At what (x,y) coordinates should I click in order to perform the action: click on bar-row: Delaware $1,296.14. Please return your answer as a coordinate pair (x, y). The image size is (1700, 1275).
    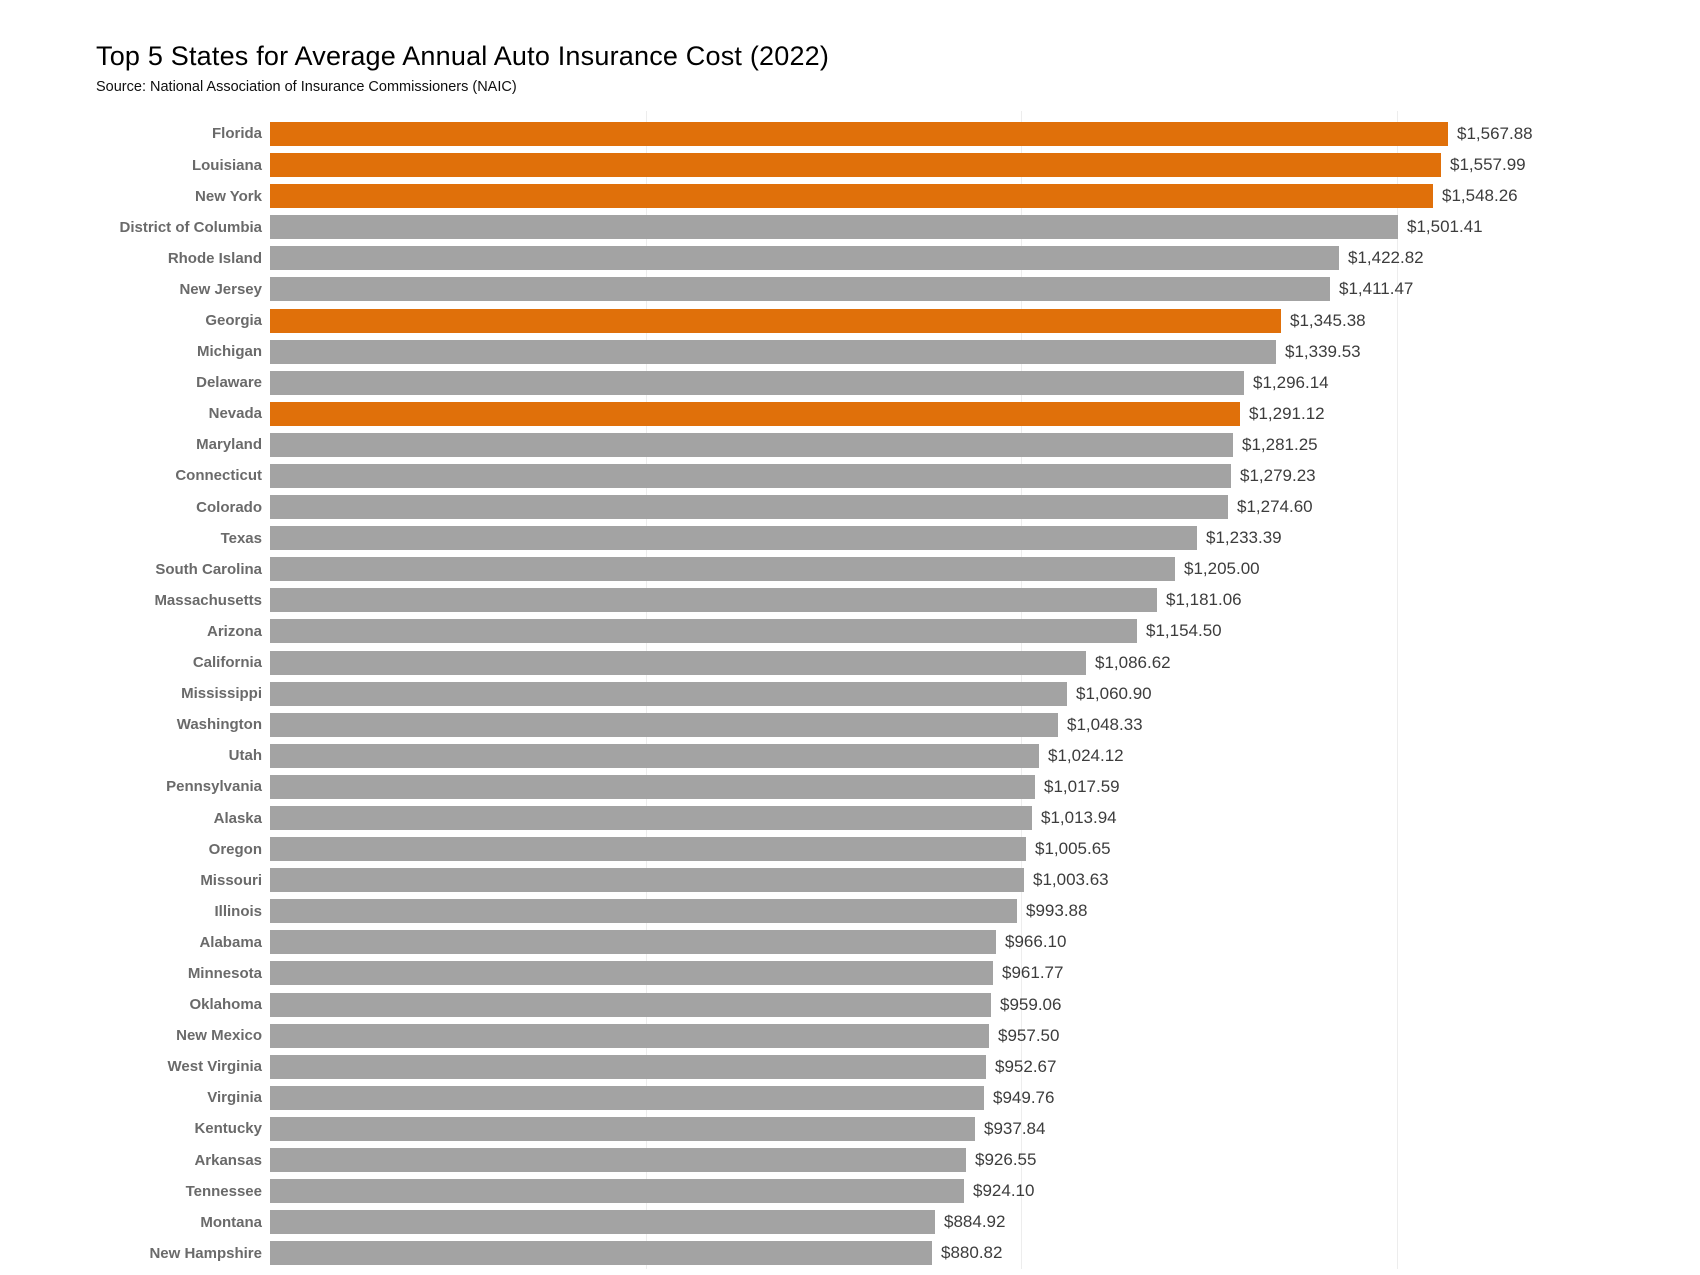
    Looking at the image, I should click on (850, 382).